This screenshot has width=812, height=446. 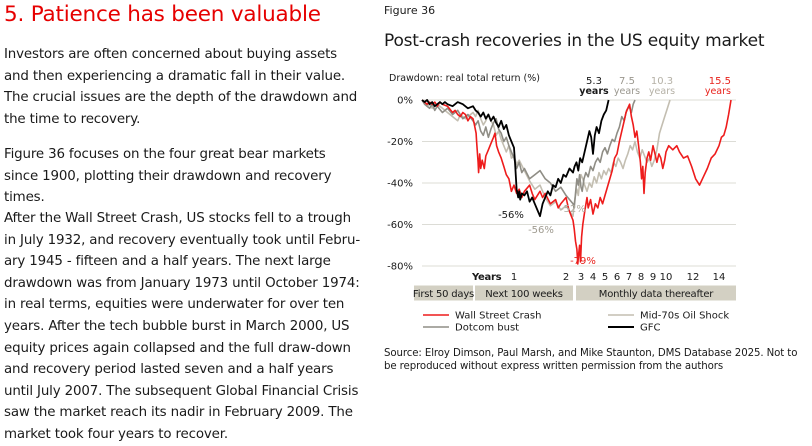 I want to click on x-tick-label: 6, so click(x=617, y=277).